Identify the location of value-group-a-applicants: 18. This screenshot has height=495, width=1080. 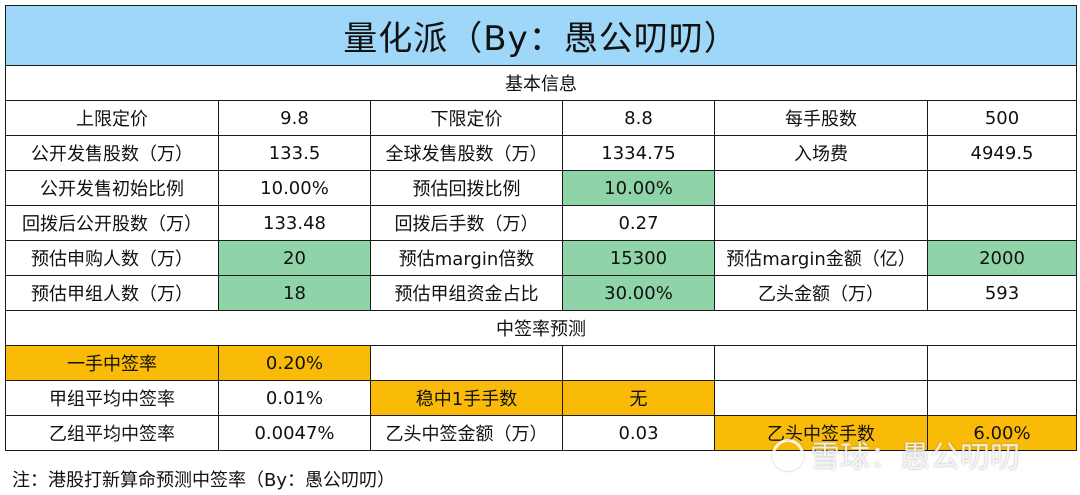
(294, 293).